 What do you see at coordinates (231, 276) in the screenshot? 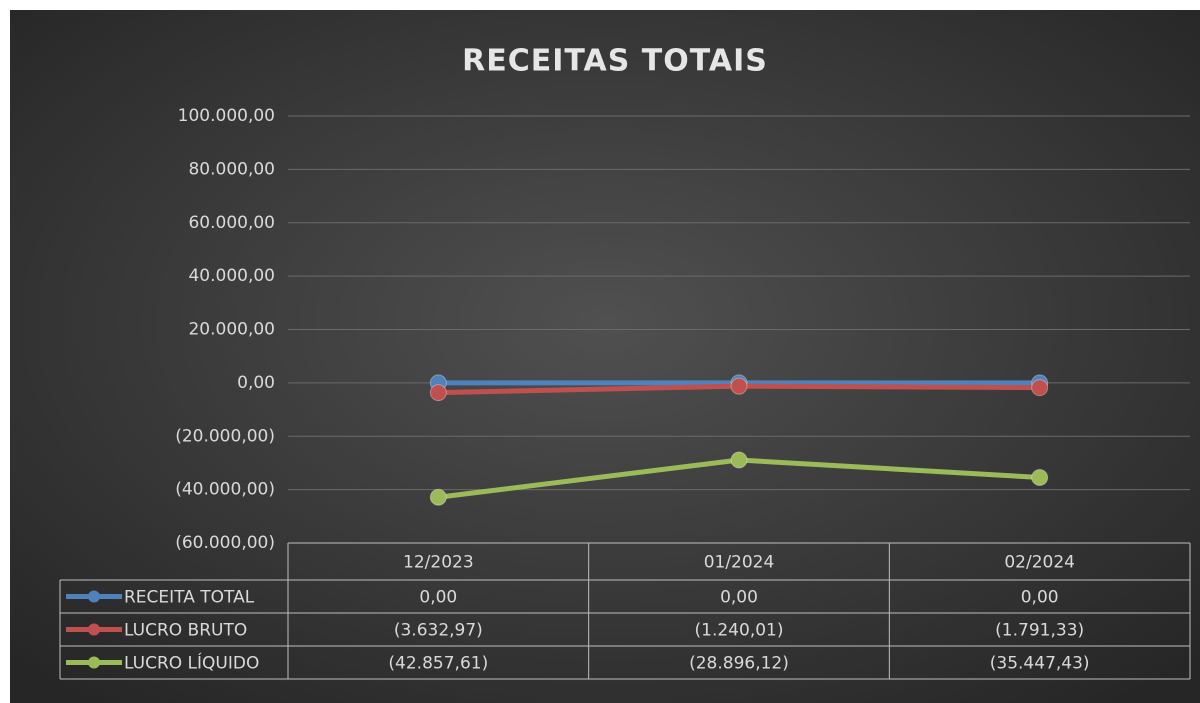
I see `y-tick-label: 40.000,00` at bounding box center [231, 276].